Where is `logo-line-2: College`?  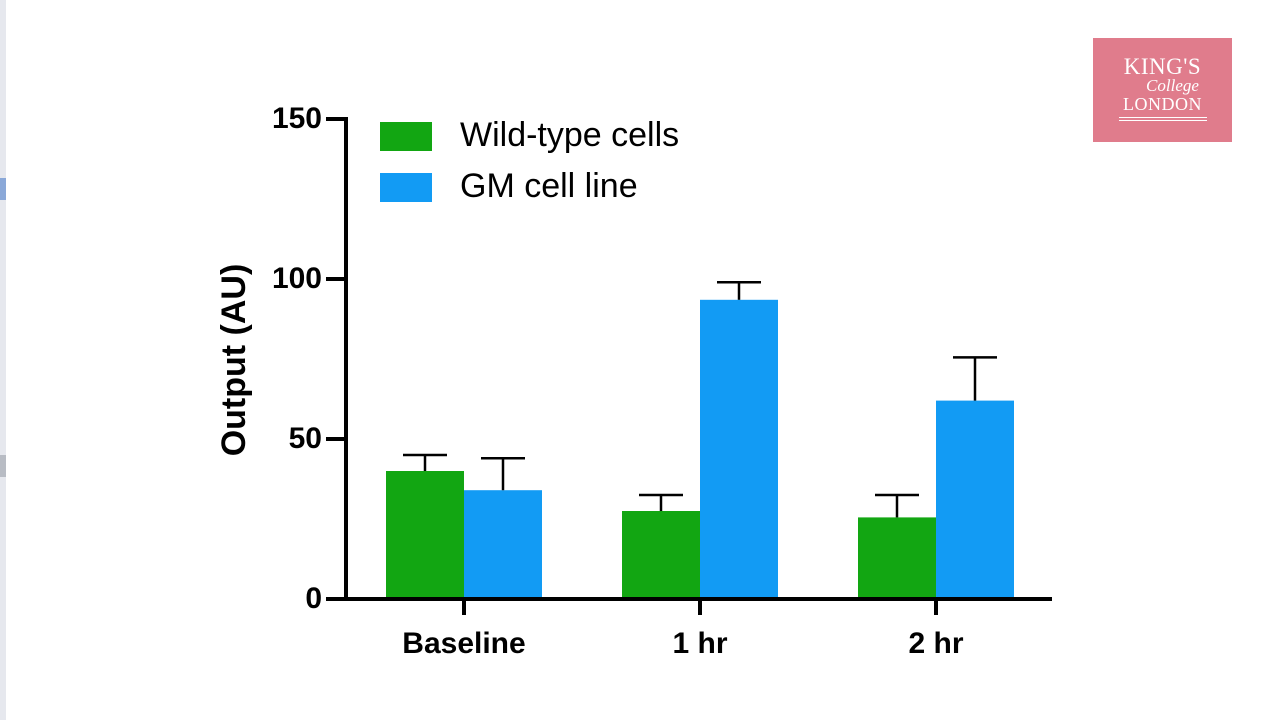
logo-line-2: College is located at coordinates (1172, 85).